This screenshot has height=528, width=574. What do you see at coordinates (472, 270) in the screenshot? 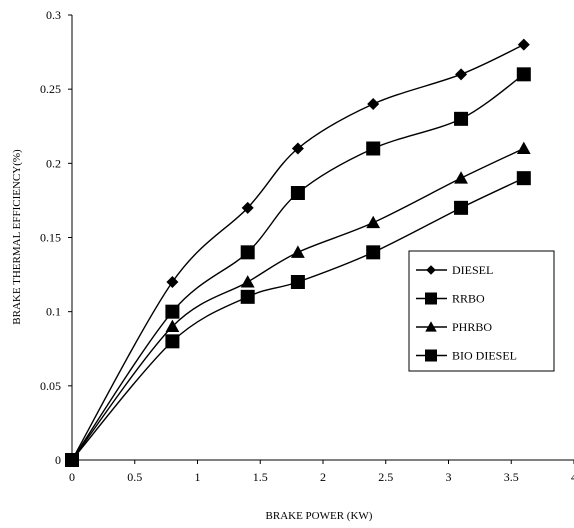
I see `legend-label-diesel: DIESEL` at bounding box center [472, 270].